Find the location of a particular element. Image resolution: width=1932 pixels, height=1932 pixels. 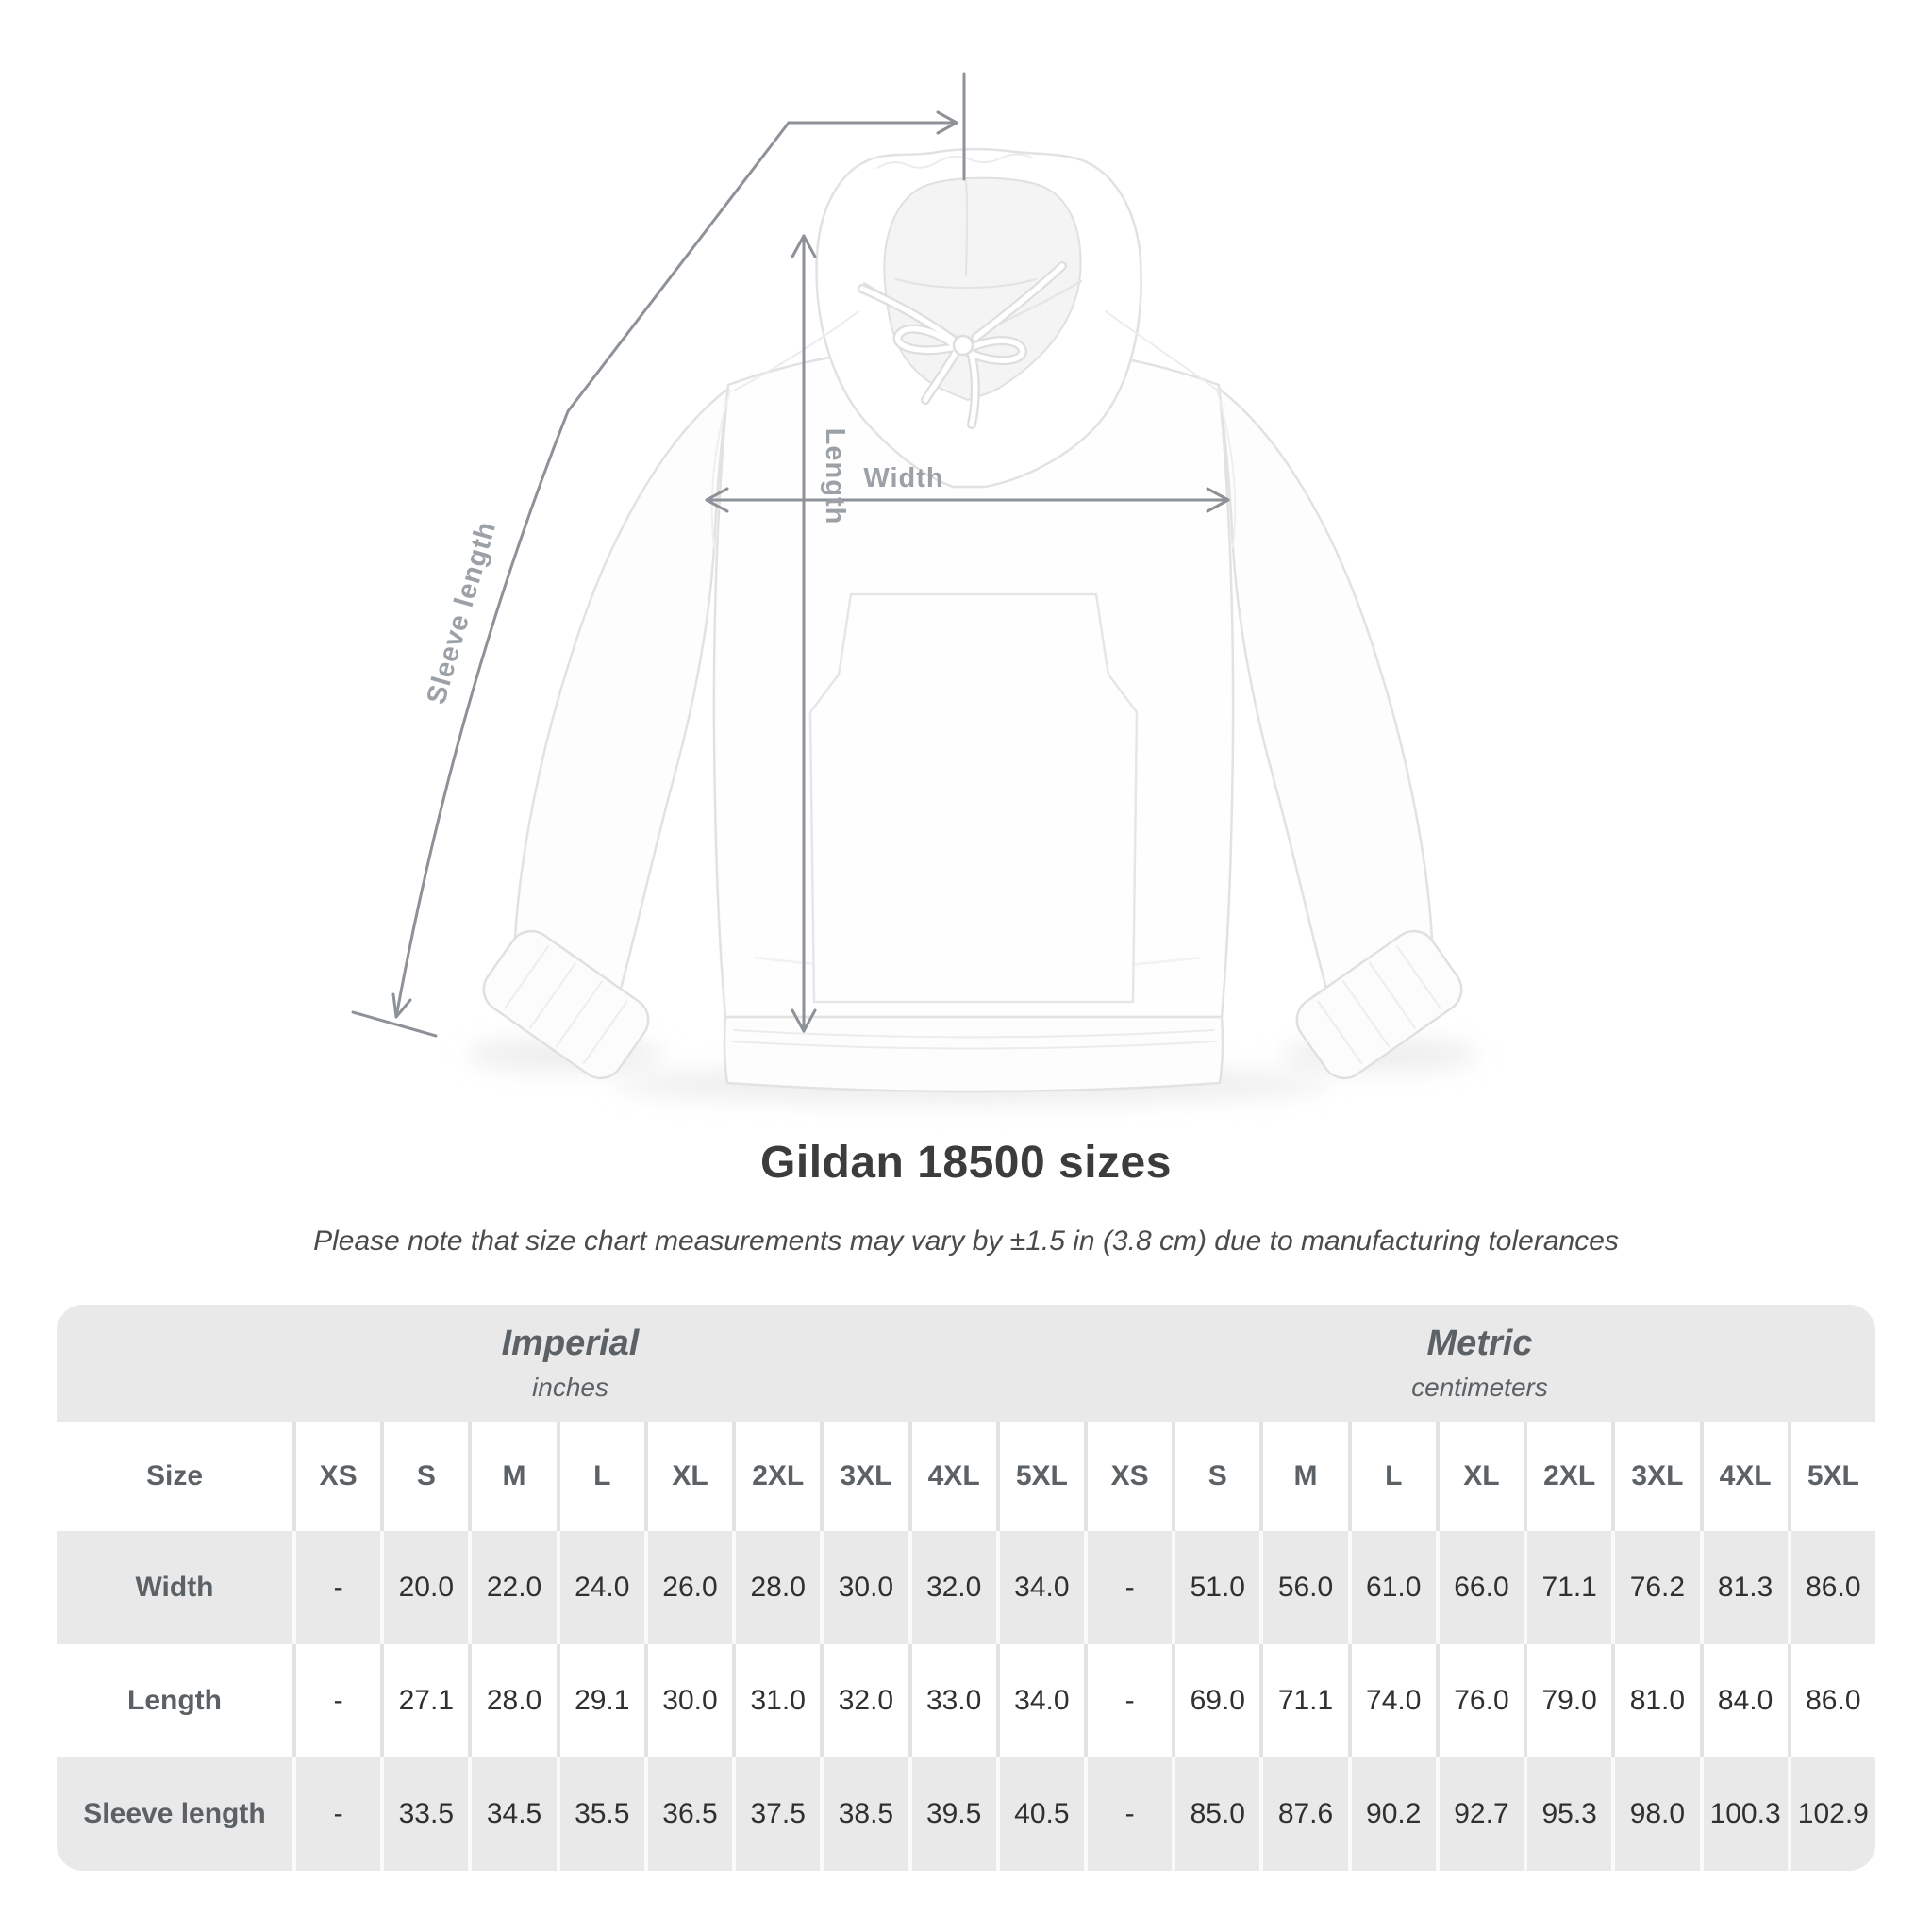

left-cuff is located at coordinates (566, 1005).